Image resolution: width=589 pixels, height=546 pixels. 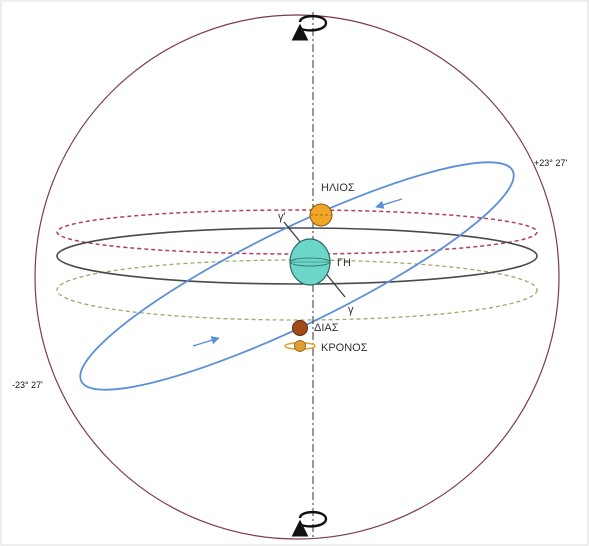 I want to click on sun, so click(x=321, y=215).